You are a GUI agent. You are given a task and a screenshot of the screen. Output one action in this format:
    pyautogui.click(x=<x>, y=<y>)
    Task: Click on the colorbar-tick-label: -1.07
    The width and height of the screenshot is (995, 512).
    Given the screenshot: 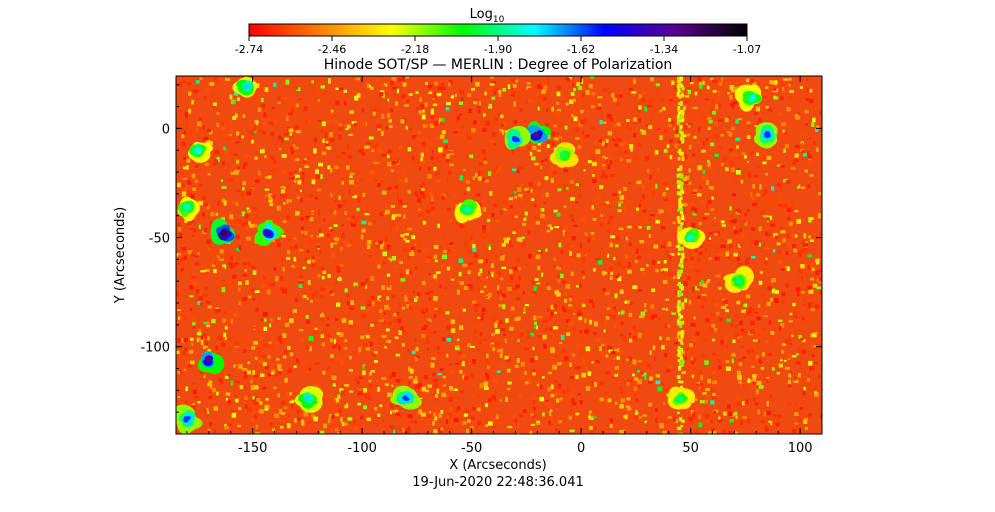 What is the action you would take?
    pyautogui.click(x=747, y=49)
    